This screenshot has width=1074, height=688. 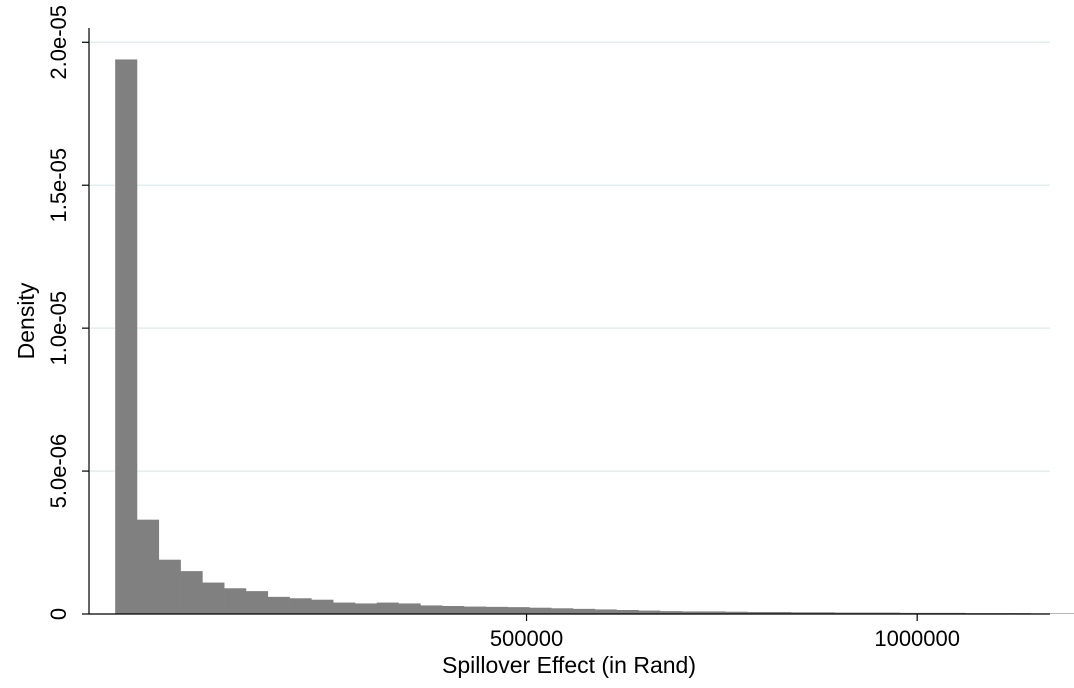 What do you see at coordinates (58, 614) in the screenshot?
I see `y-tick-label-0: 0` at bounding box center [58, 614].